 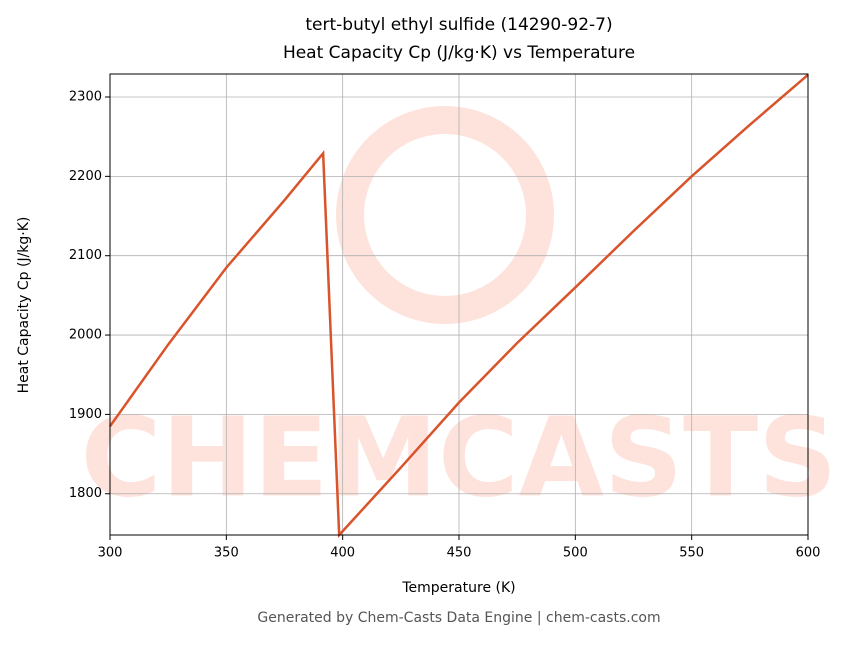 What do you see at coordinates (24, 305) in the screenshot?
I see `y-axis-label: Heat Capacity Cp (J/kg·K)` at bounding box center [24, 305].